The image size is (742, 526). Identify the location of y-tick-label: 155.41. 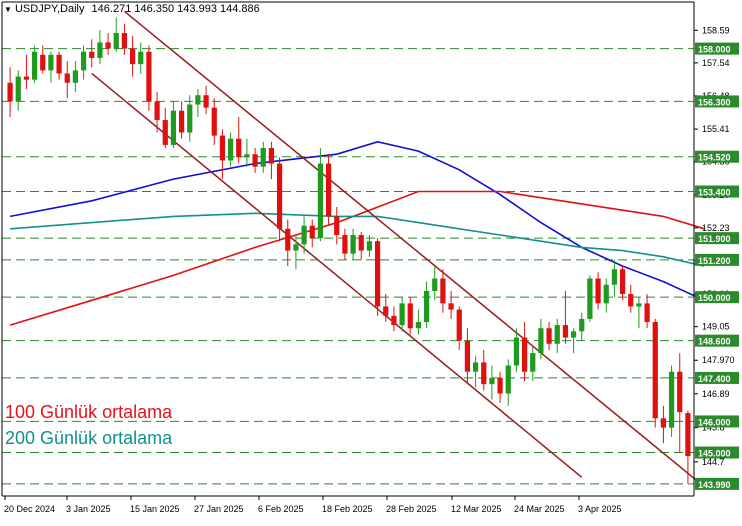
(716, 129).